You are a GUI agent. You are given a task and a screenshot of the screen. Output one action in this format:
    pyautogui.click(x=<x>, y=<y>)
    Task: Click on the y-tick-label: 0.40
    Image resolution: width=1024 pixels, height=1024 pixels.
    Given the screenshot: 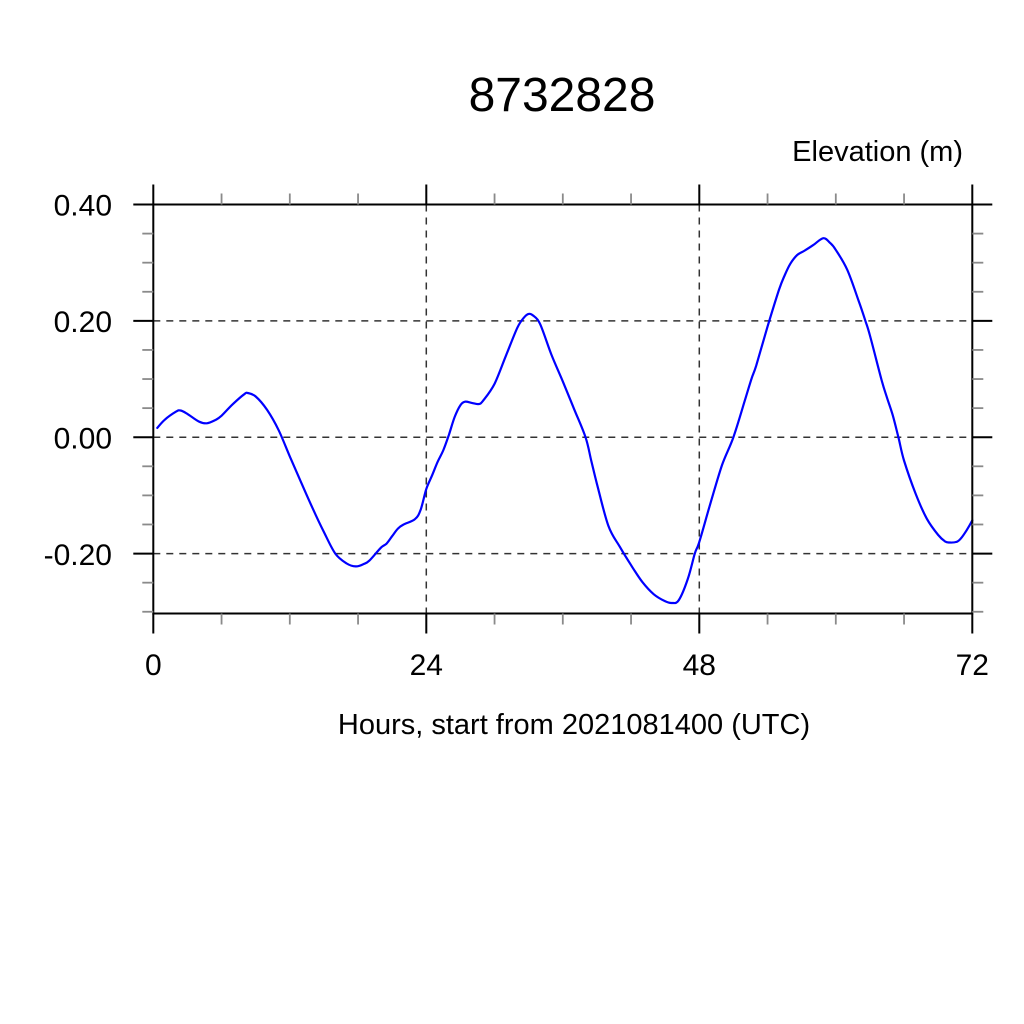 What is the action you would take?
    pyautogui.click(x=83, y=206)
    